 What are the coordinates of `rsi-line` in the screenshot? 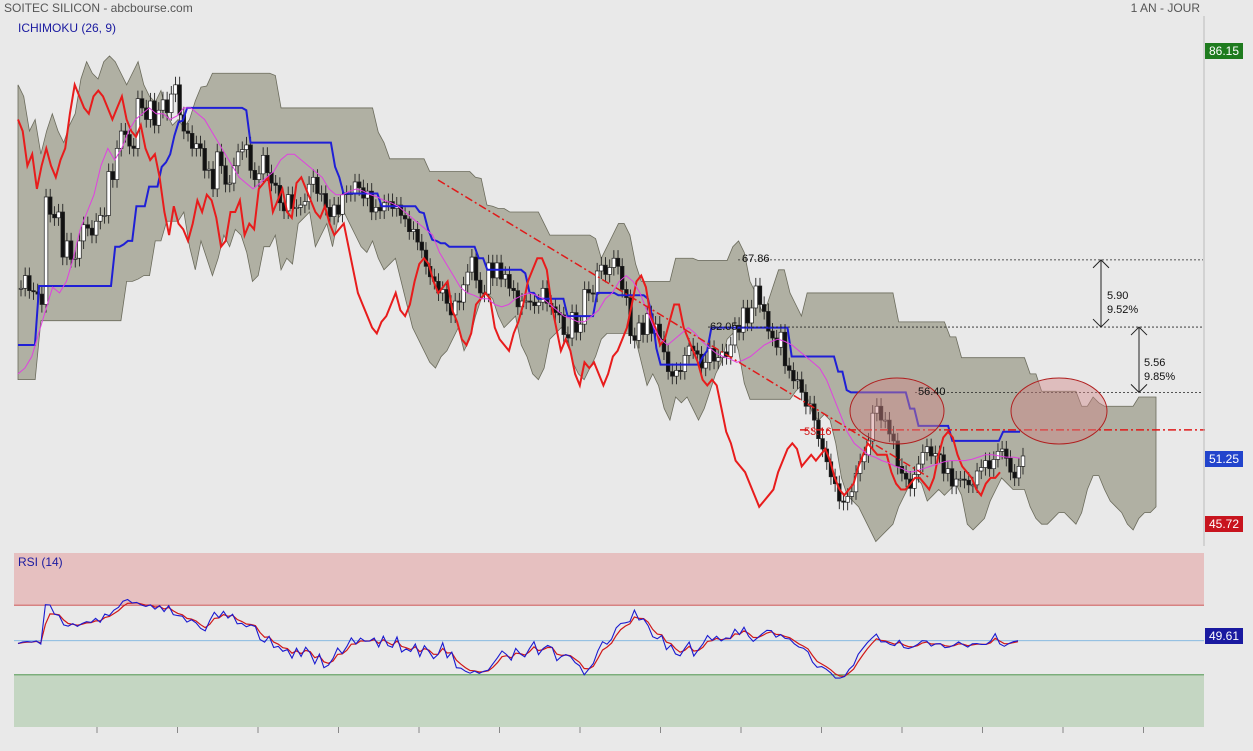 It's located at (518, 638).